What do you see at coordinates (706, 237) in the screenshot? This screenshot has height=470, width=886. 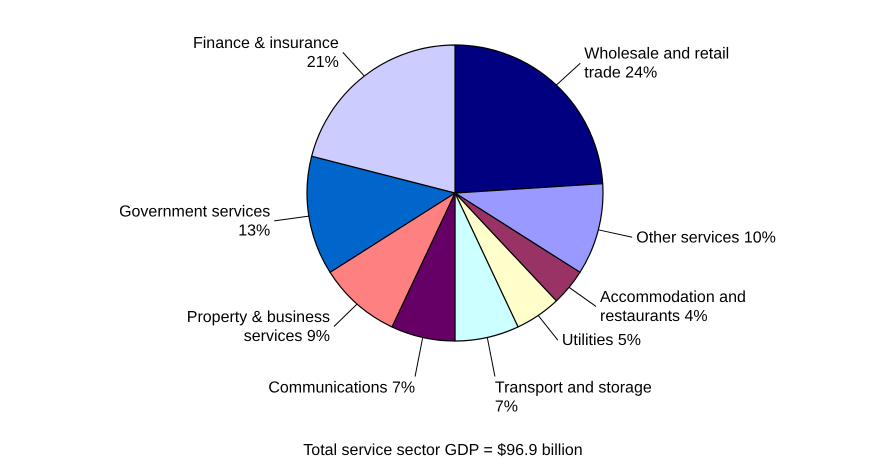 I see `slice-label: Other services 10%` at bounding box center [706, 237].